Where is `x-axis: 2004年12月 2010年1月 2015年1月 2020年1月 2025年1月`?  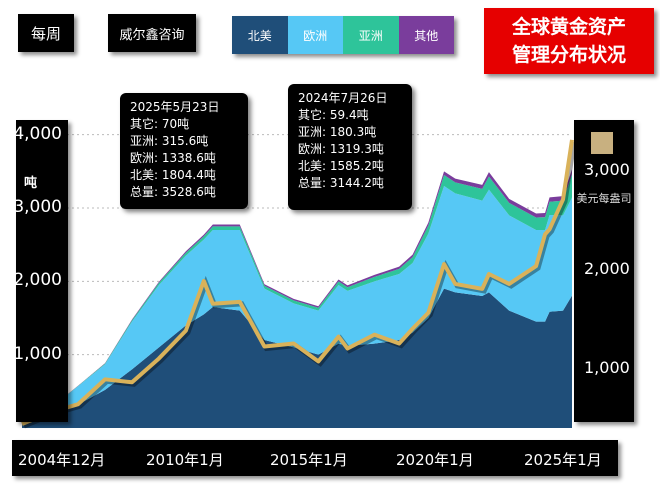 x-axis: 2004年12月 2010年1月 2015年1月 2020年1月 2025年1月 is located at coordinates (315, 458).